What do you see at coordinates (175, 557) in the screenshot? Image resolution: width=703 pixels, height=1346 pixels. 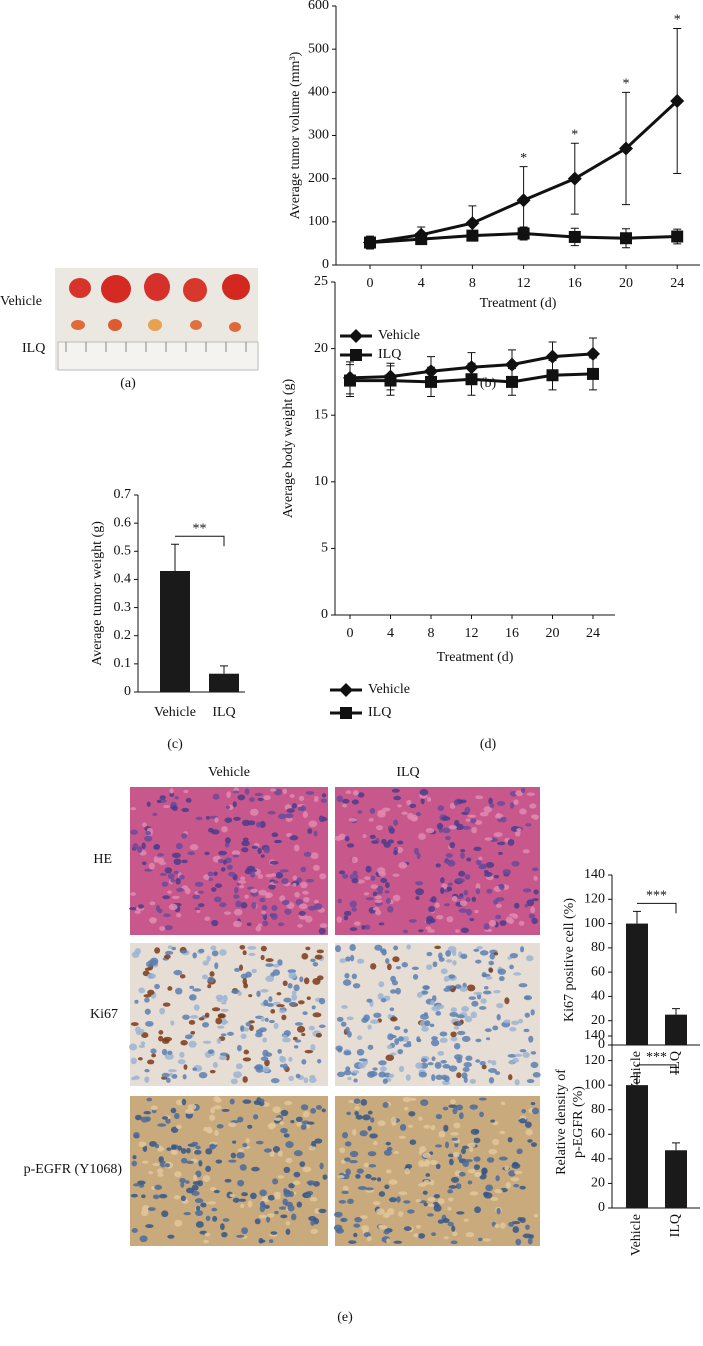 I see `error-bar` at bounding box center [175, 557].